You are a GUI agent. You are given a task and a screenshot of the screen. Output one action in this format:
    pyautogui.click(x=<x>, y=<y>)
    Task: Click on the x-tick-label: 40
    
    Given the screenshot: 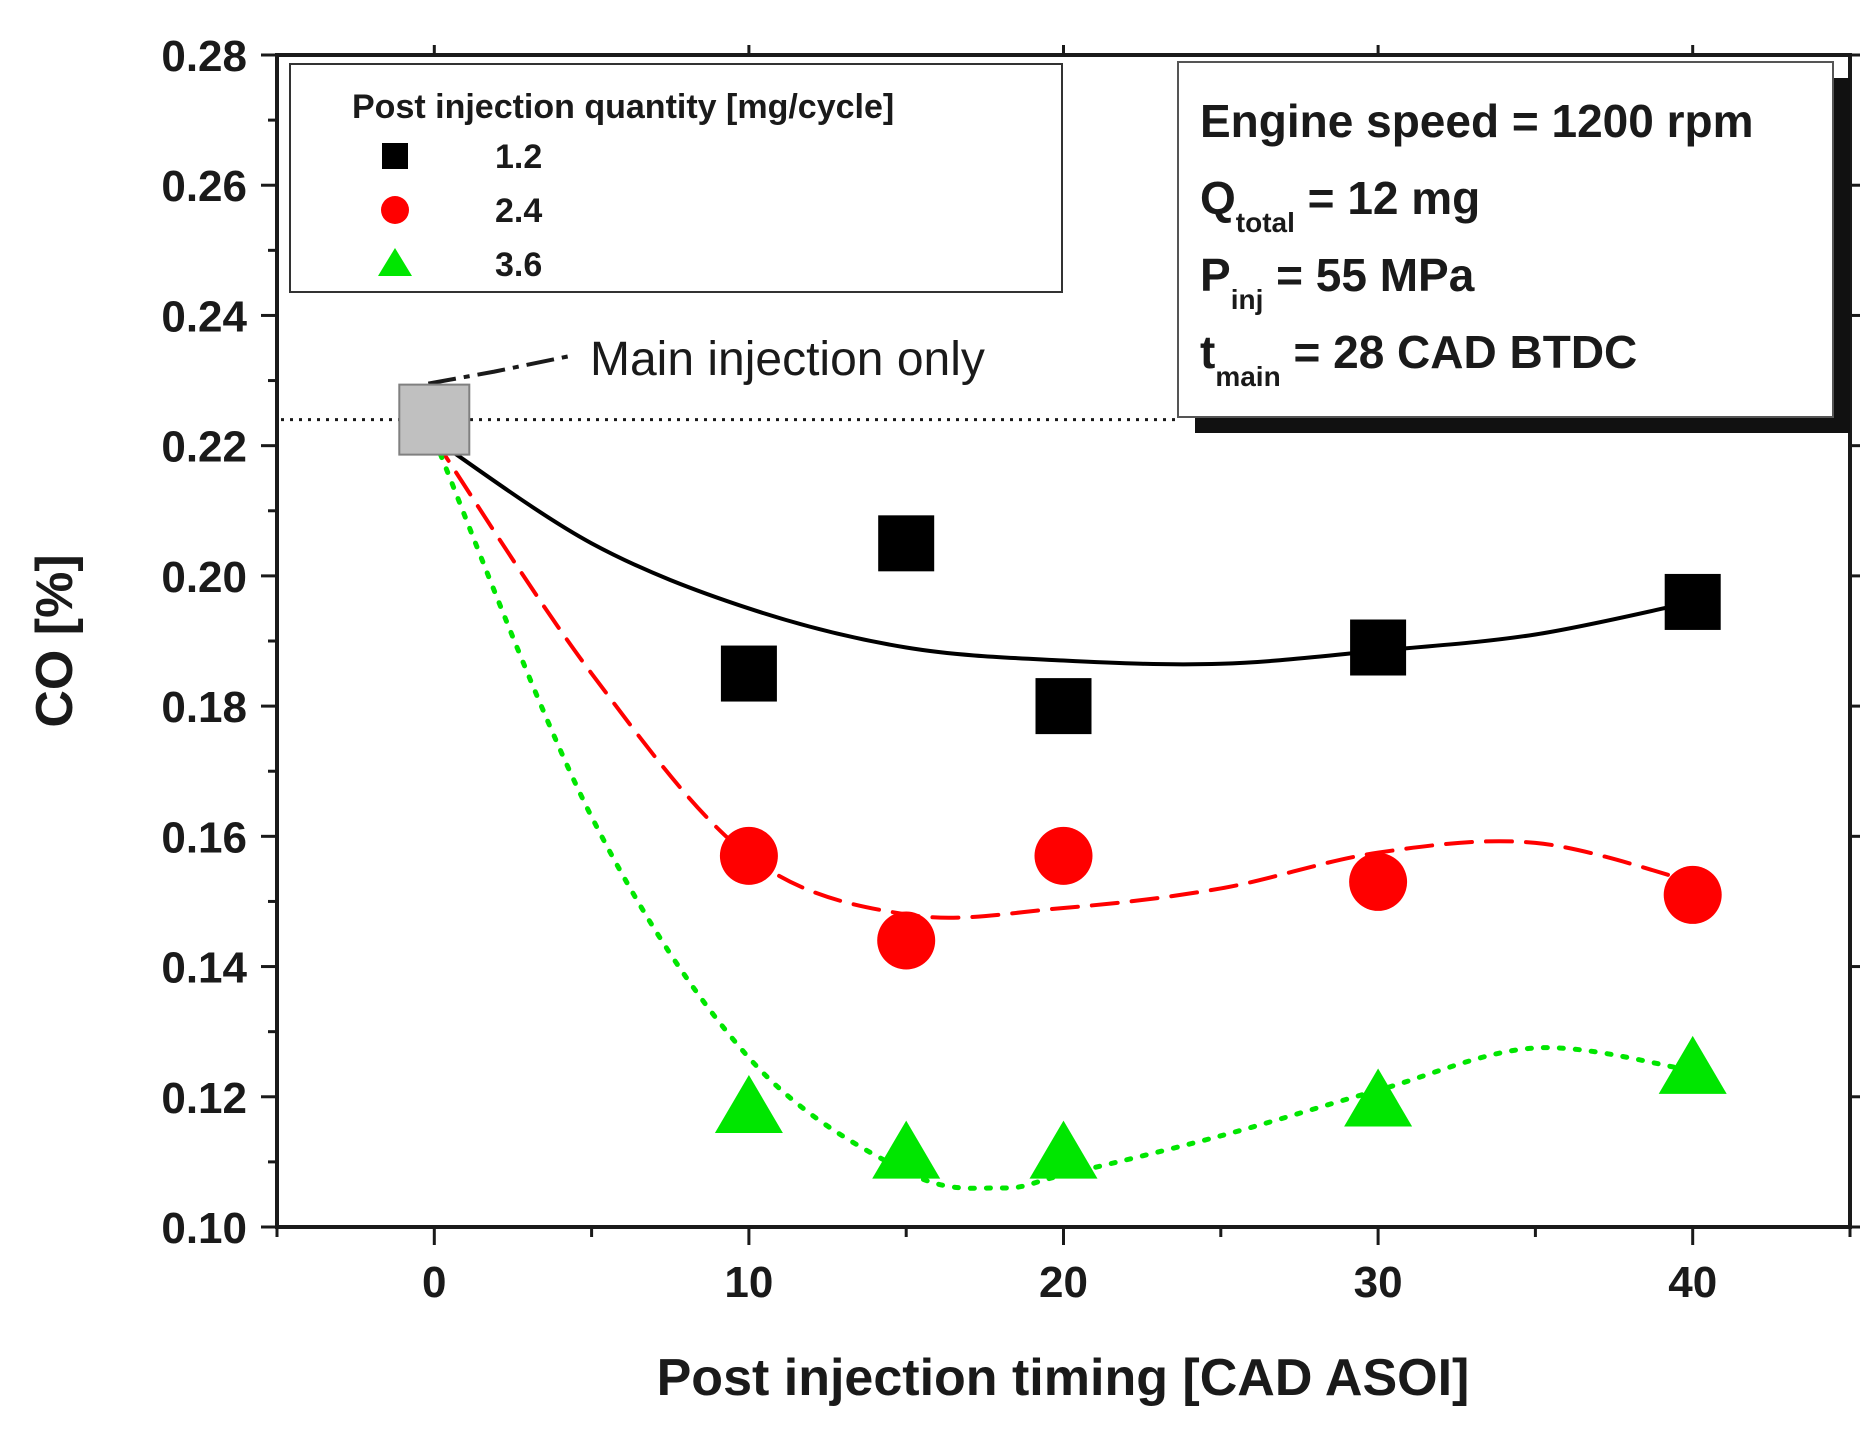 What is the action you would take?
    pyautogui.click(x=1692, y=1282)
    